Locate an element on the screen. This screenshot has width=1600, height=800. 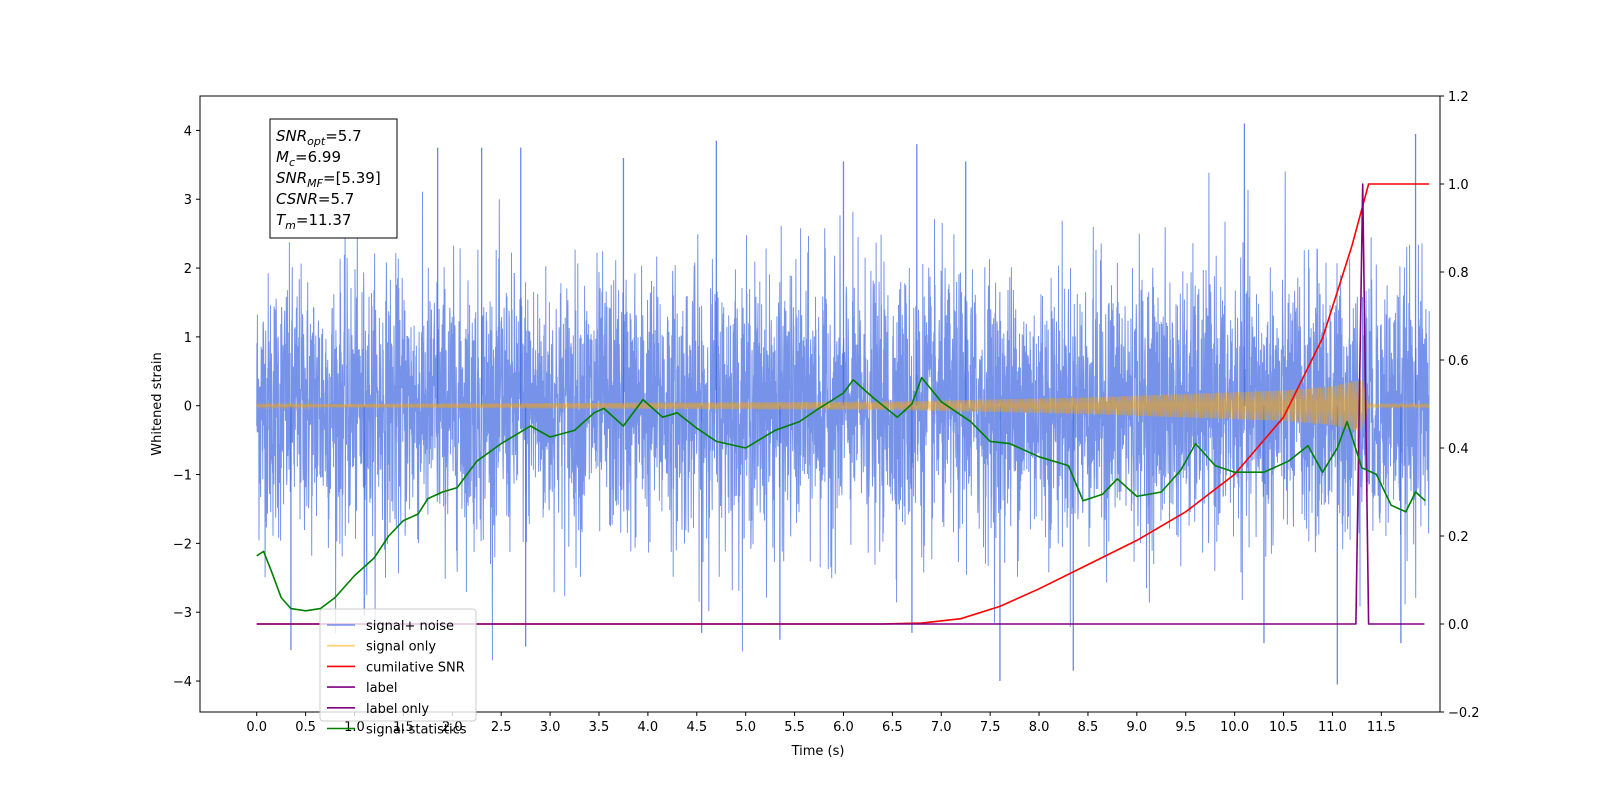
info-line: SNRMF=[5.39] is located at coordinates (328, 179).